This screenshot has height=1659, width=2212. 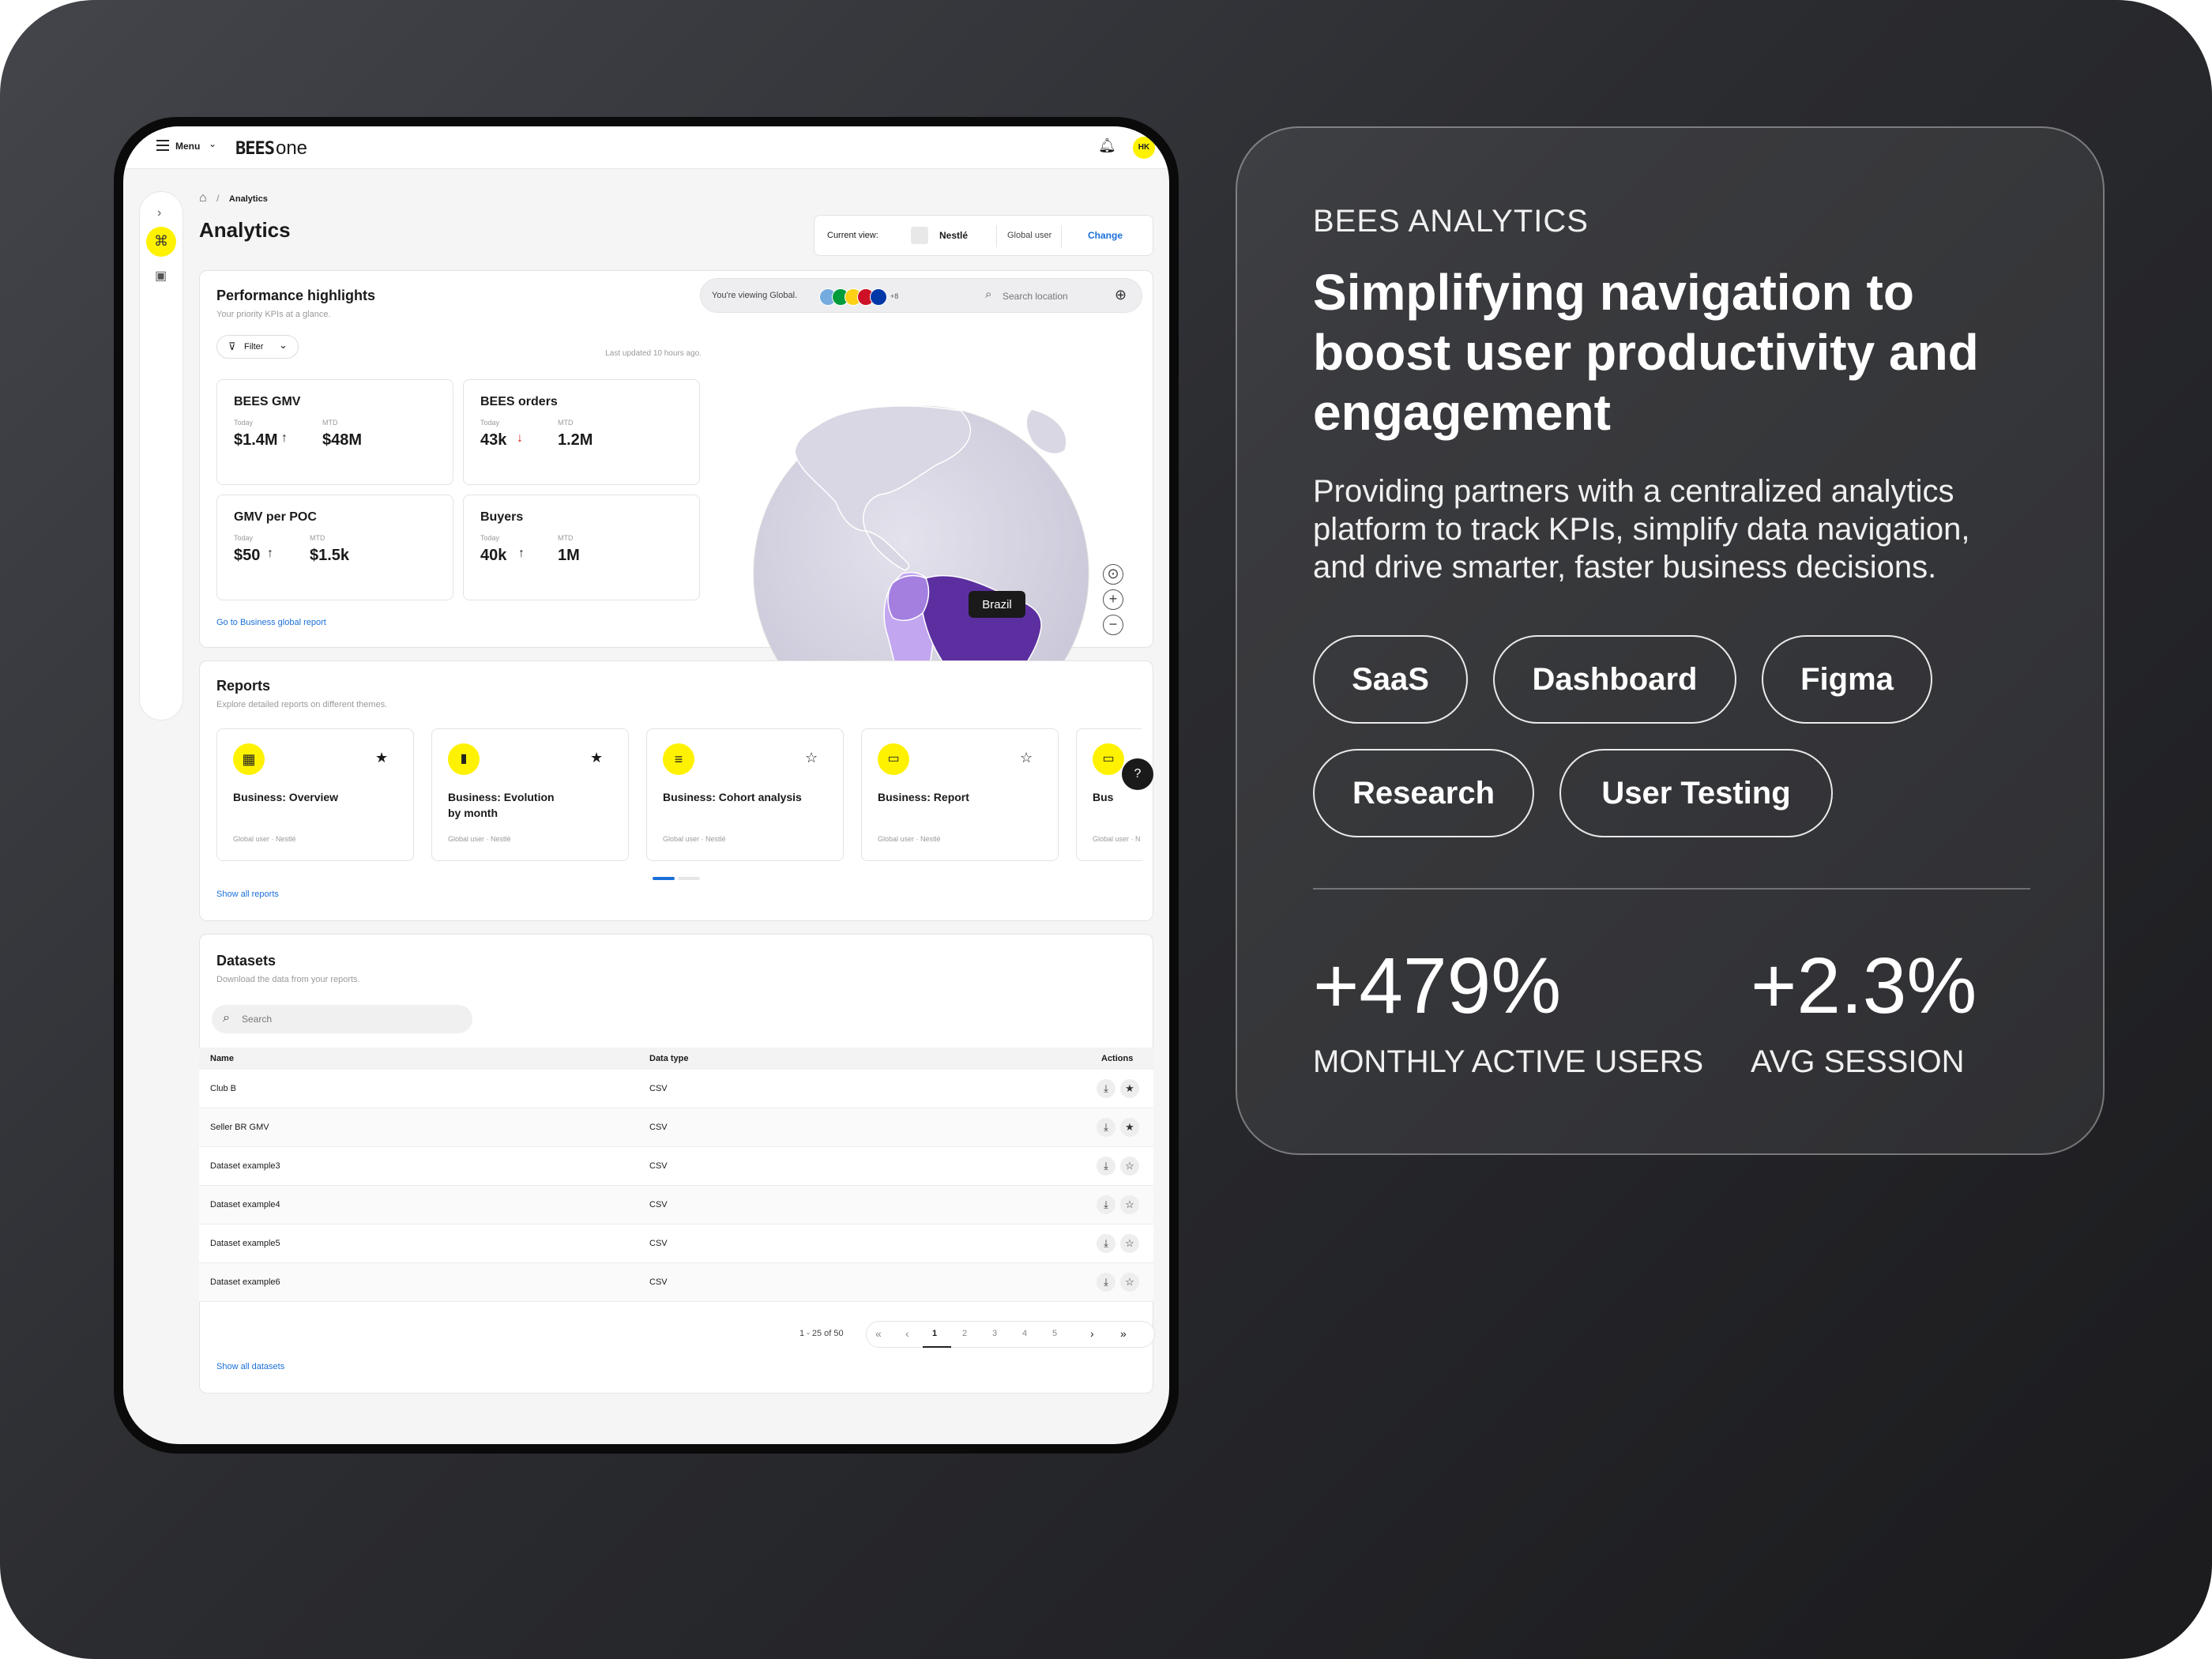 What do you see at coordinates (213, 144) in the screenshot?
I see `chevron-down-icon: ⌄` at bounding box center [213, 144].